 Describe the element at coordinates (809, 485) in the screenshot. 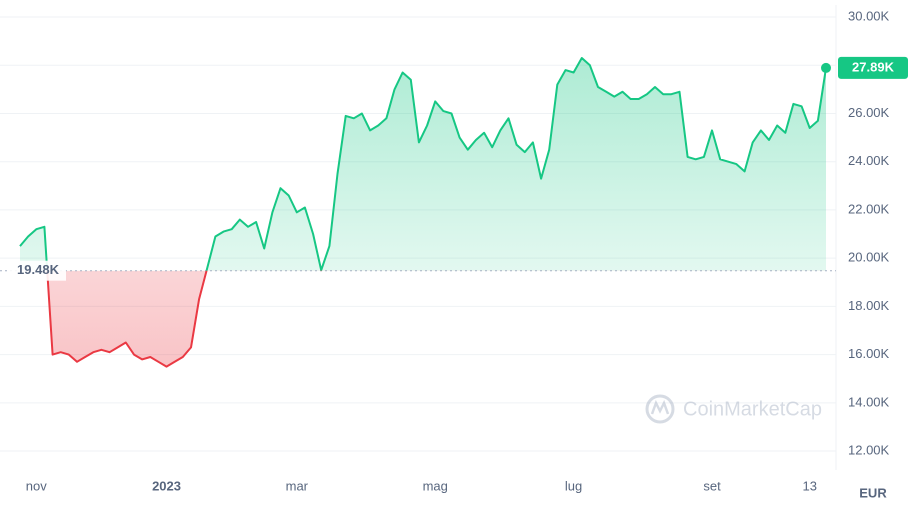

I see `x-tick-label: 13` at that location.